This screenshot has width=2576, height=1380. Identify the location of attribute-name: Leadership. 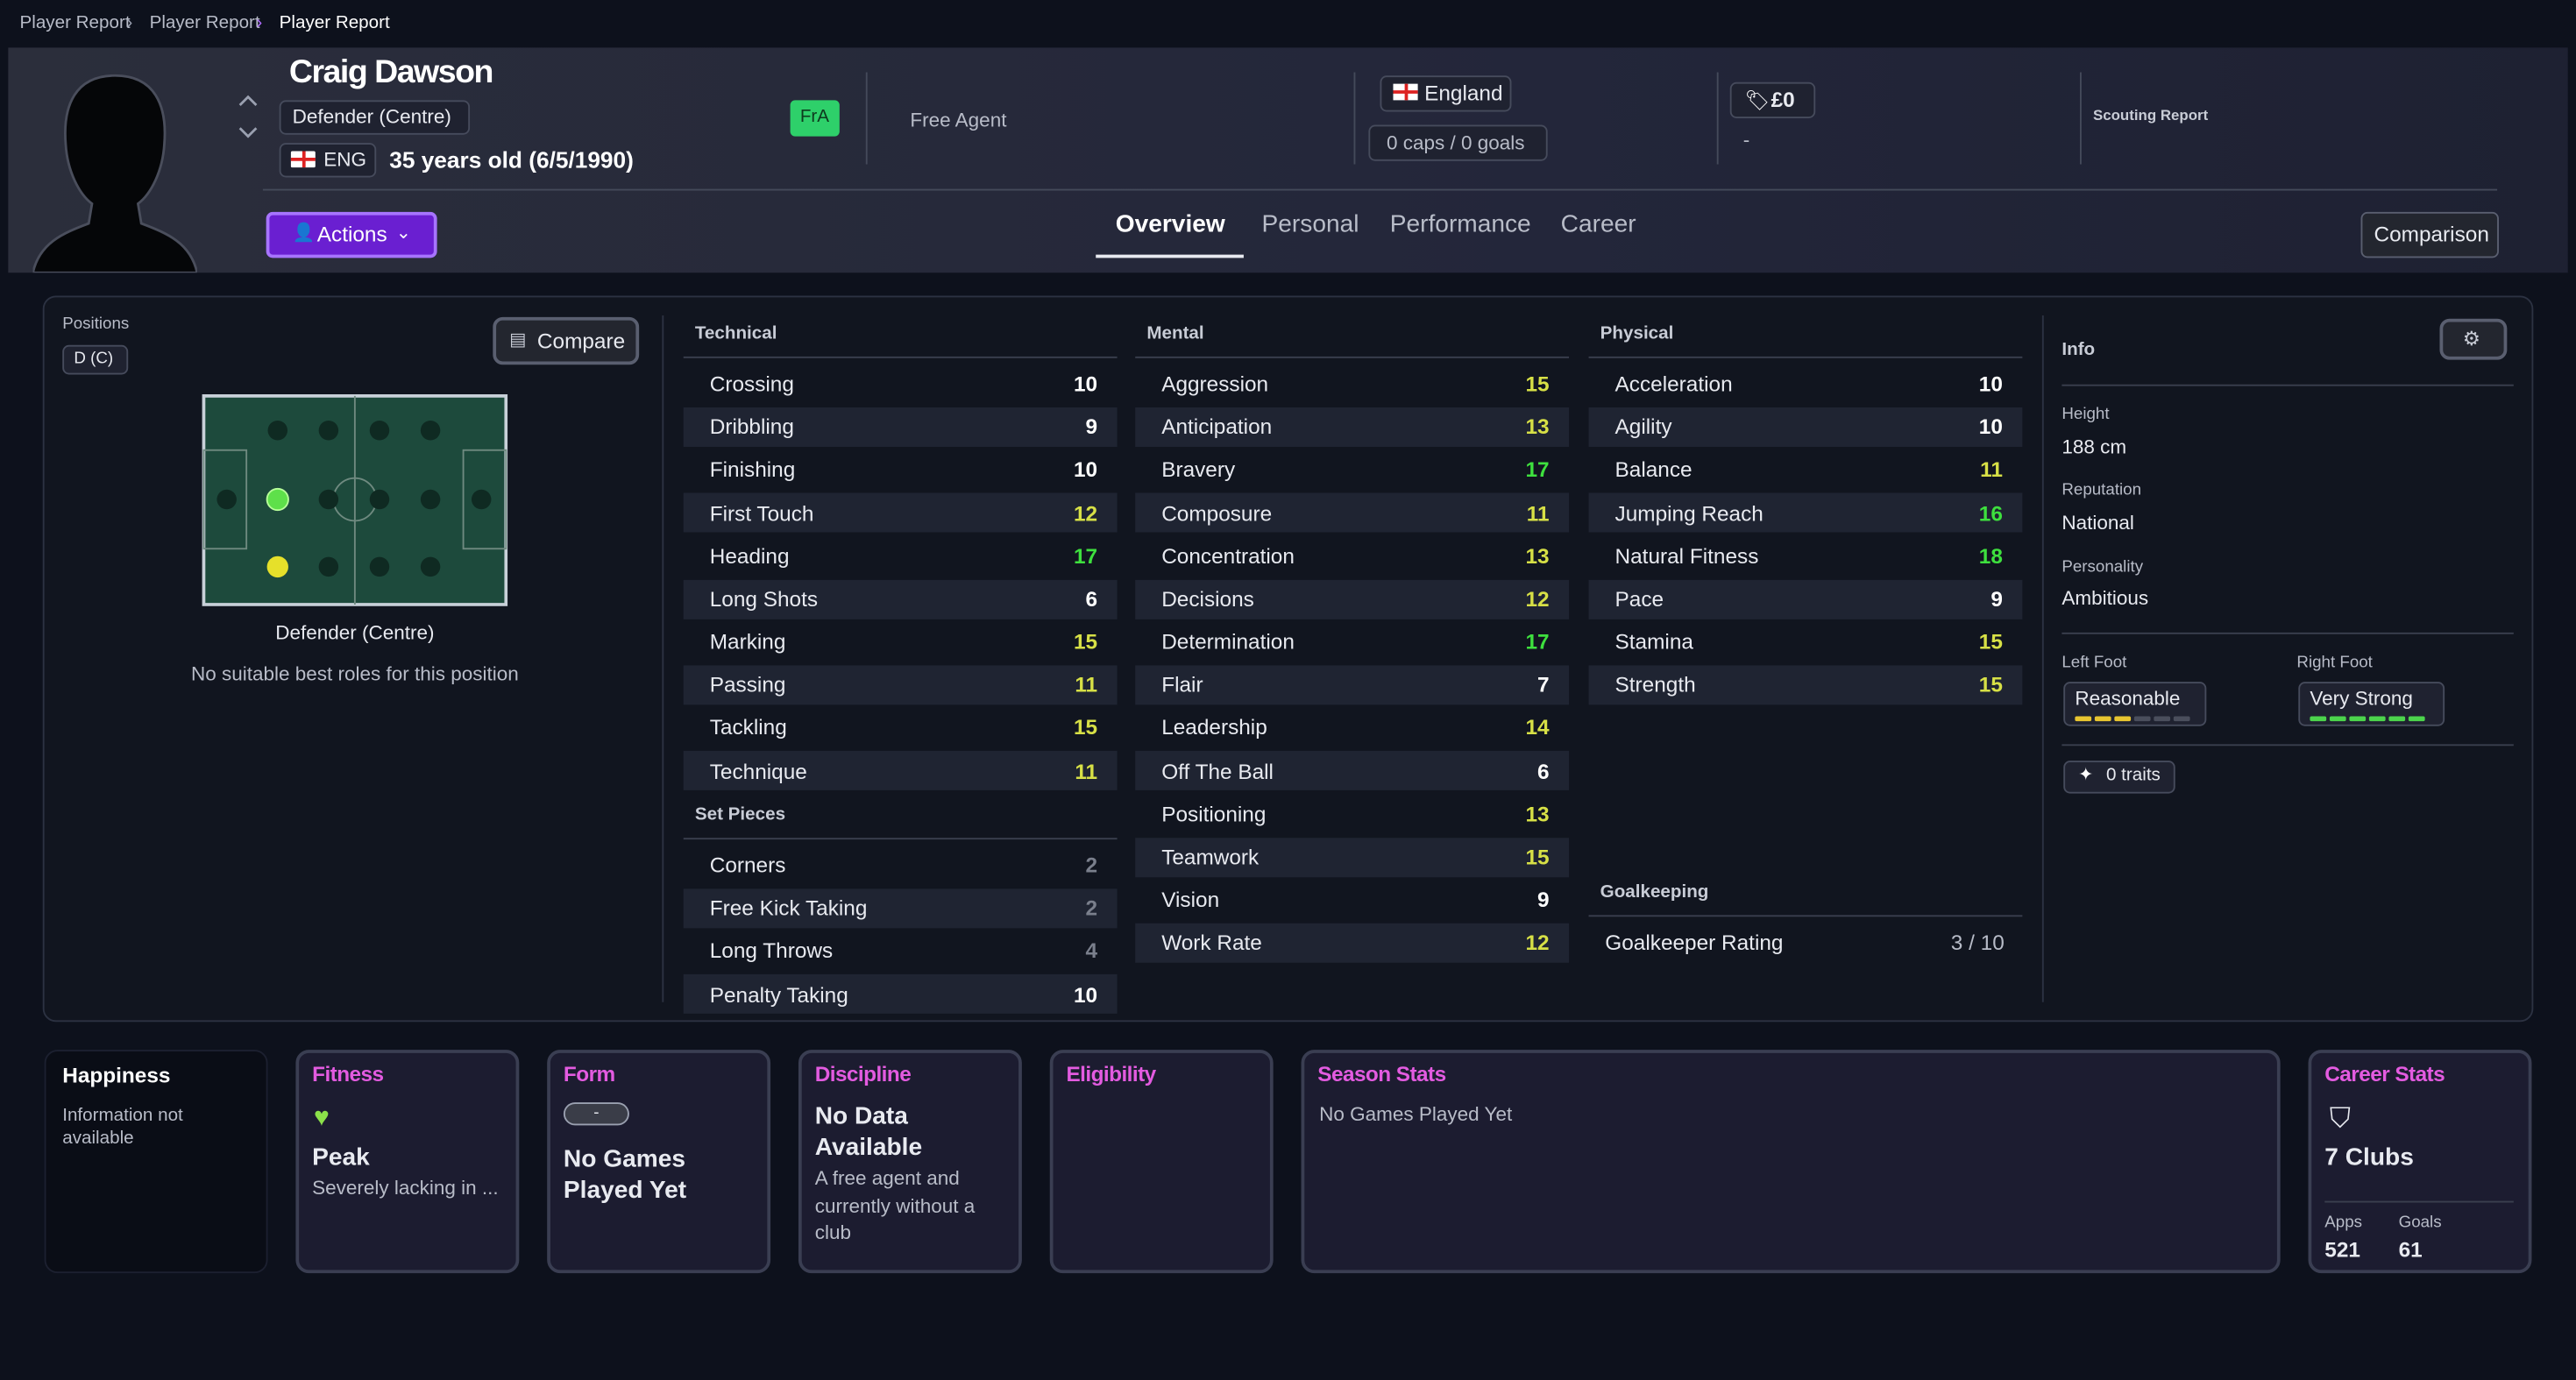
(1214, 727).